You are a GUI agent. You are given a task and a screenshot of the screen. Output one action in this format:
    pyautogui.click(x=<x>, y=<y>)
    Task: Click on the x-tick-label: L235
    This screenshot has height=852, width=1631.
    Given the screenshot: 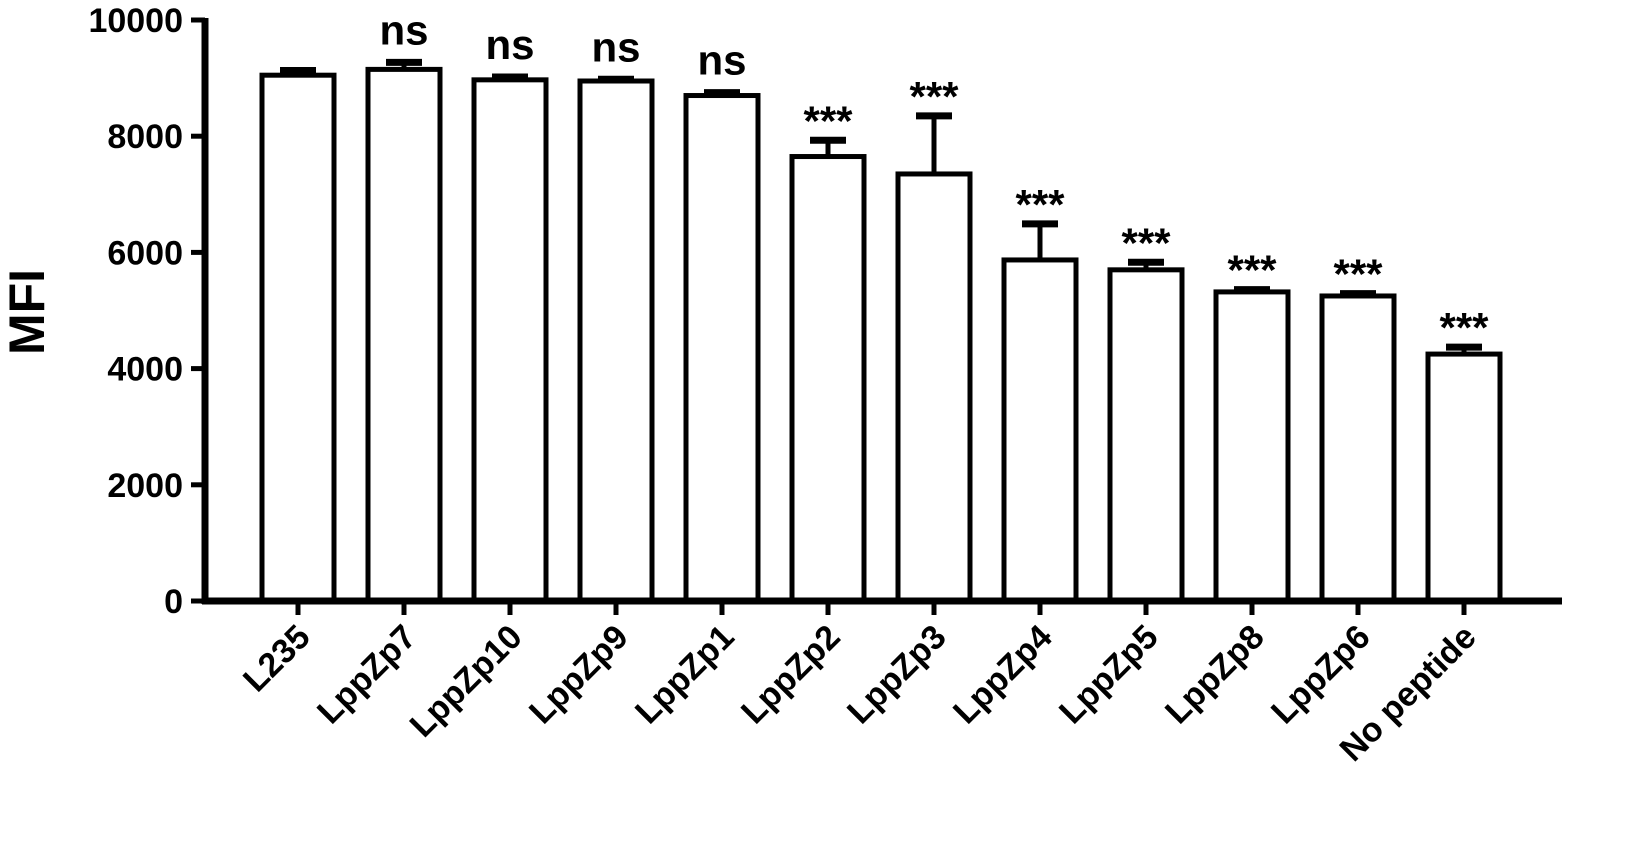 What is the action you would take?
    pyautogui.click(x=277, y=659)
    